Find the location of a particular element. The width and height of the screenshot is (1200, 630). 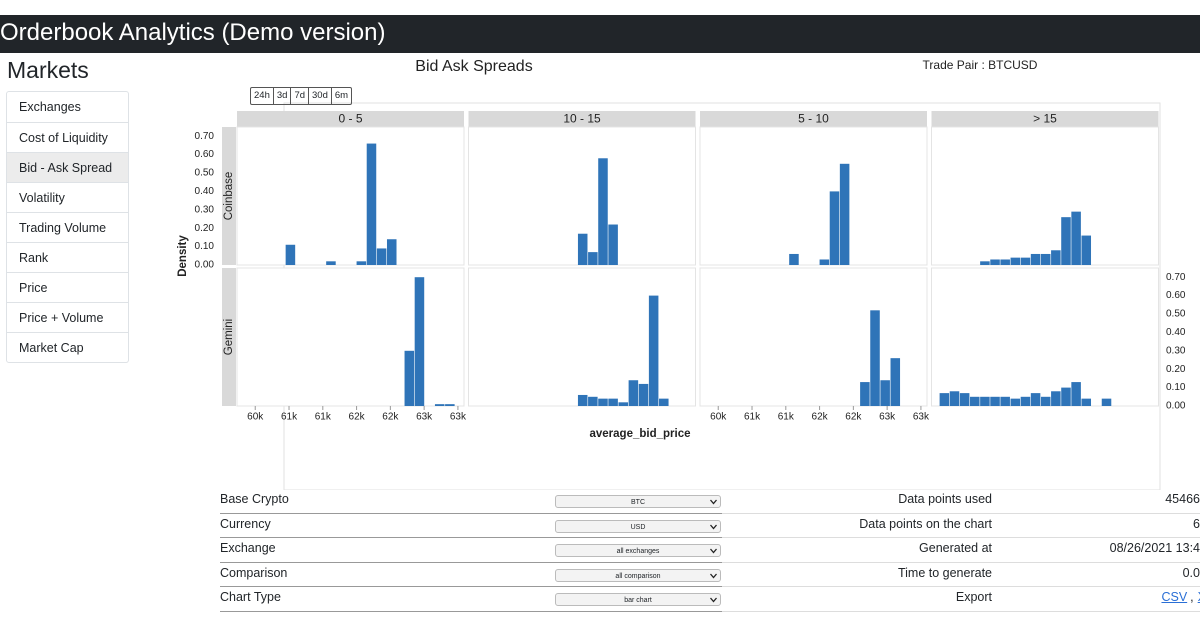

x-tick-label: 61k is located at coordinates (323, 417).